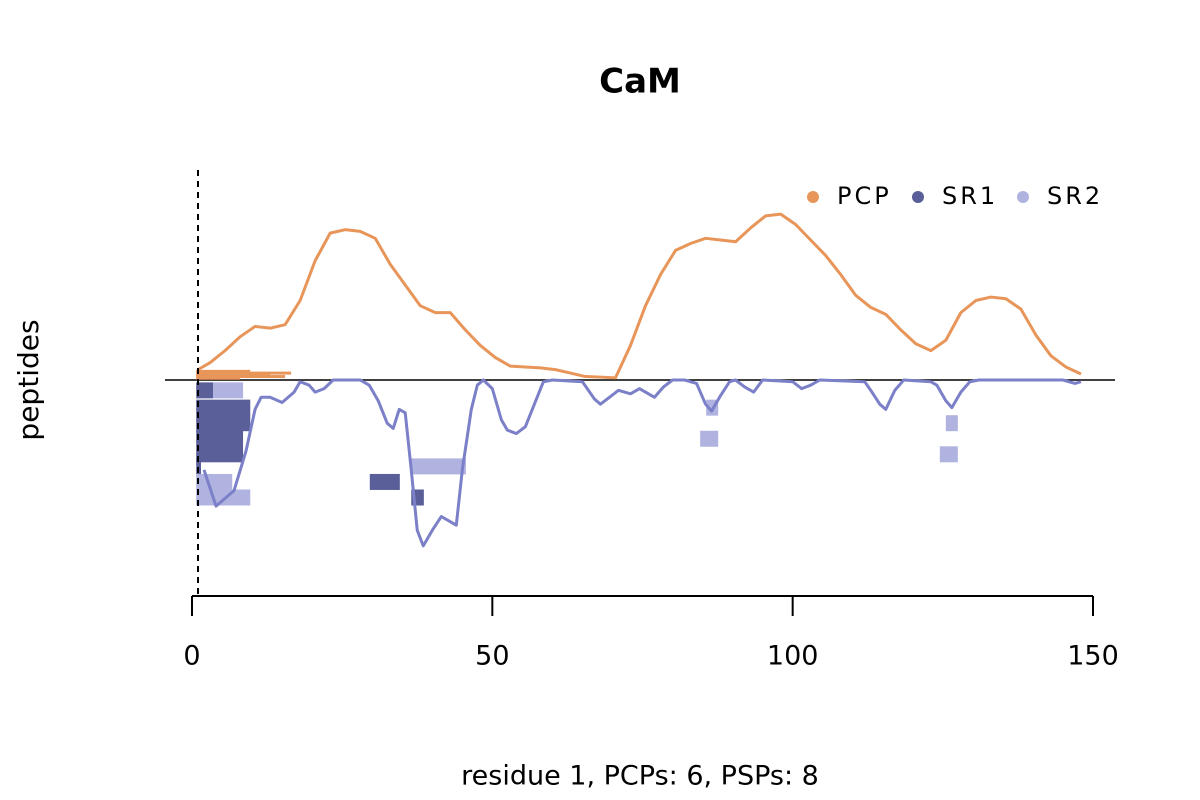 The height and width of the screenshot is (800, 1200). I want to click on x-tick-label: 50, so click(492, 656).